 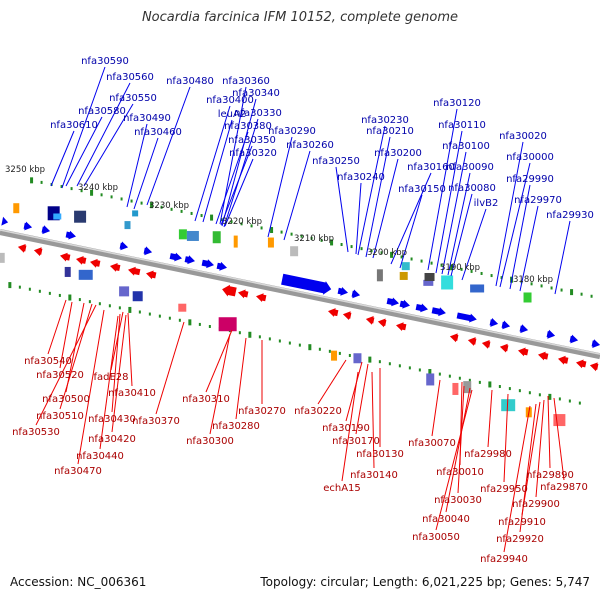 What do you see at coordinates (314, 239) in the screenshot?
I see `scale-label: 3210 kbp` at bounding box center [314, 239].